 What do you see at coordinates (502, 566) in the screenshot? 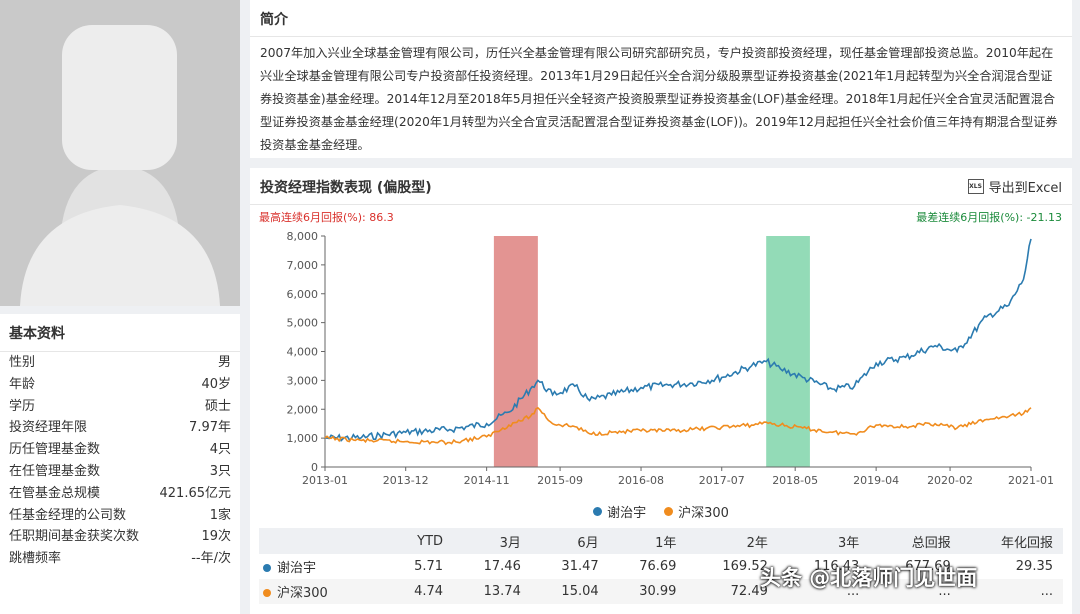
I see `table-cell: 17.46` at bounding box center [502, 566].